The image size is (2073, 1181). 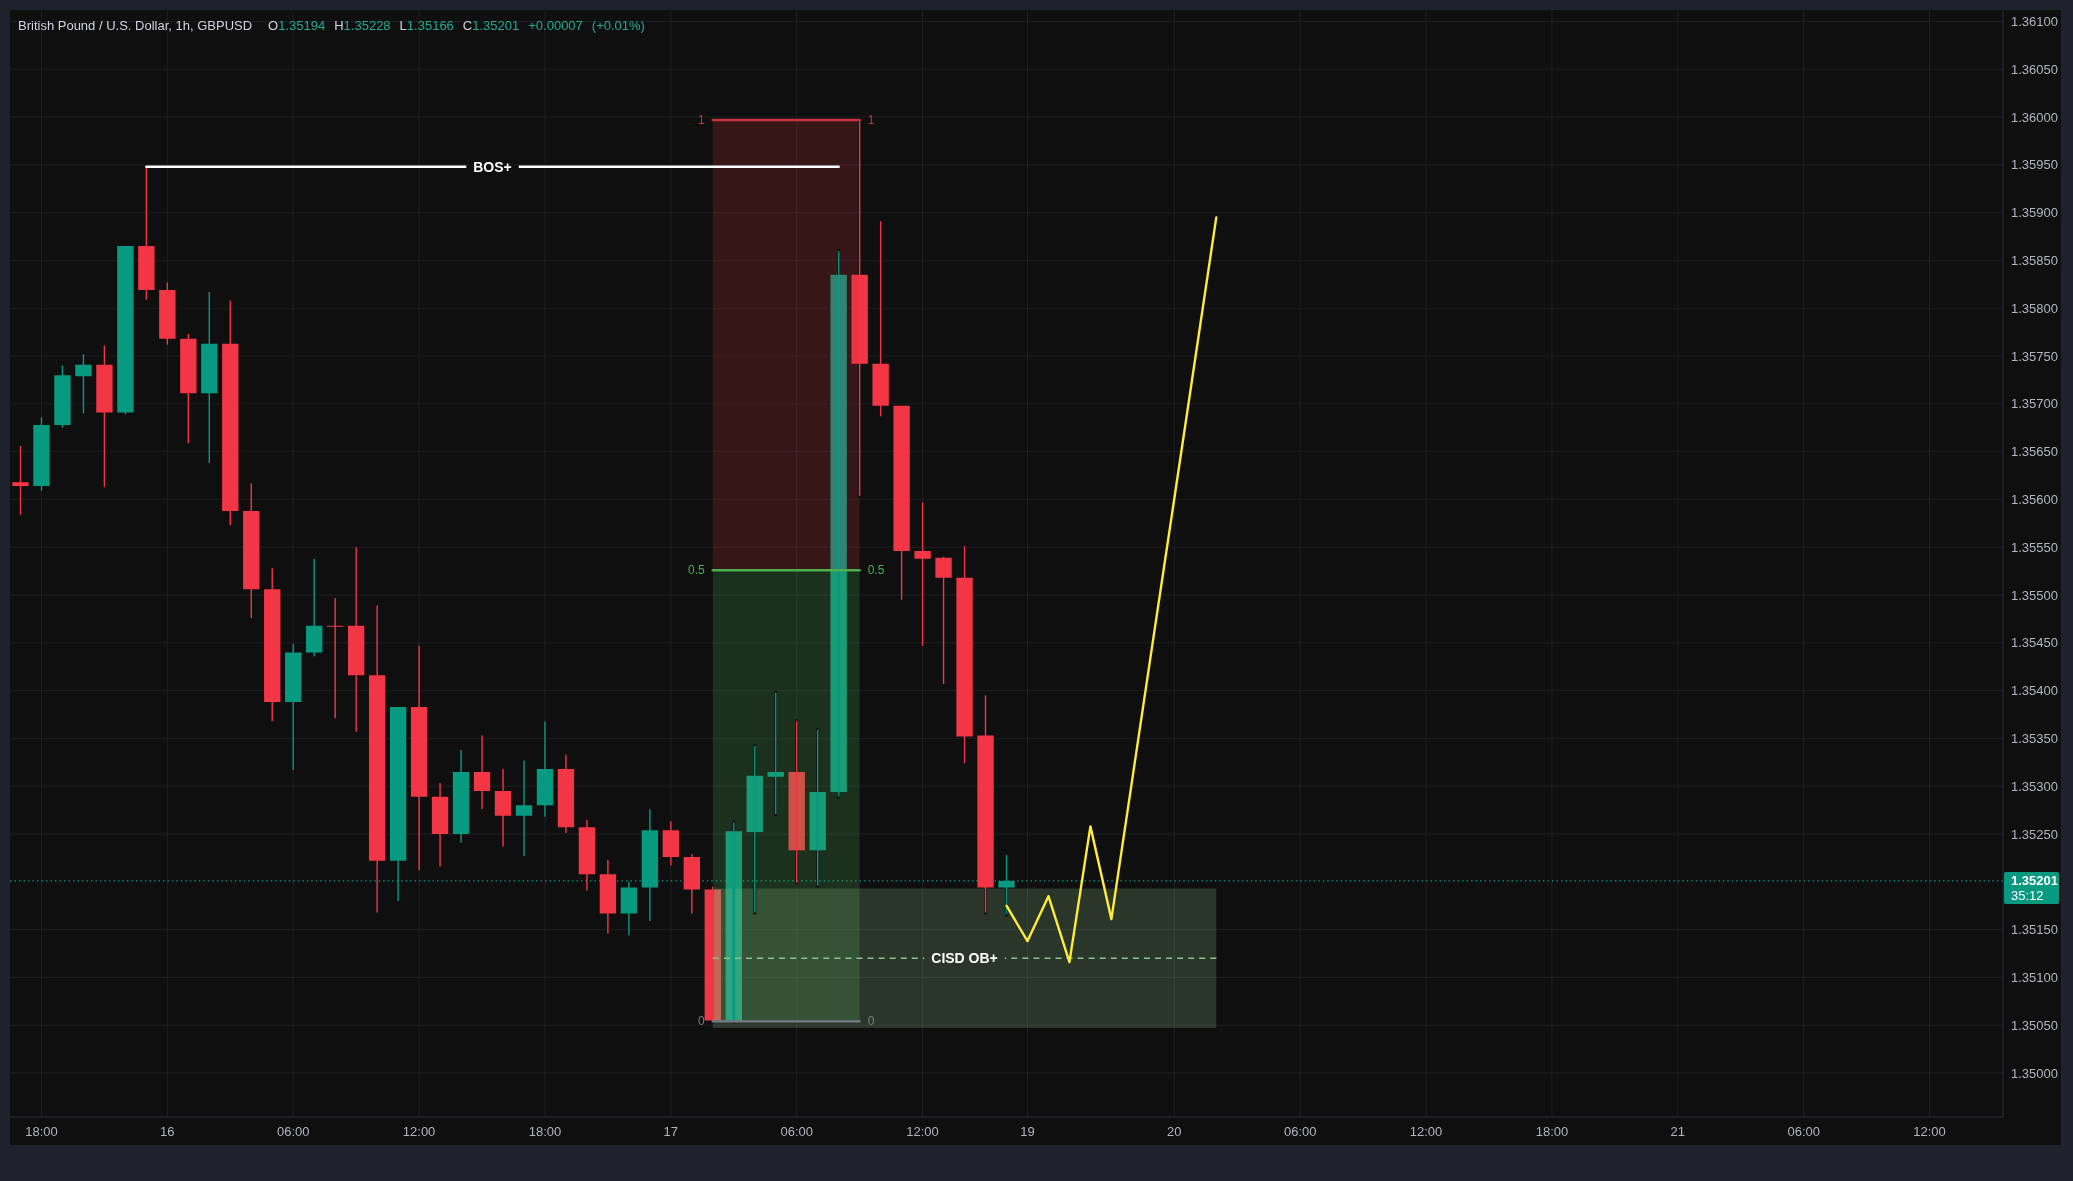 I want to click on y-tick-label: 1.35450, so click(x=2034, y=643).